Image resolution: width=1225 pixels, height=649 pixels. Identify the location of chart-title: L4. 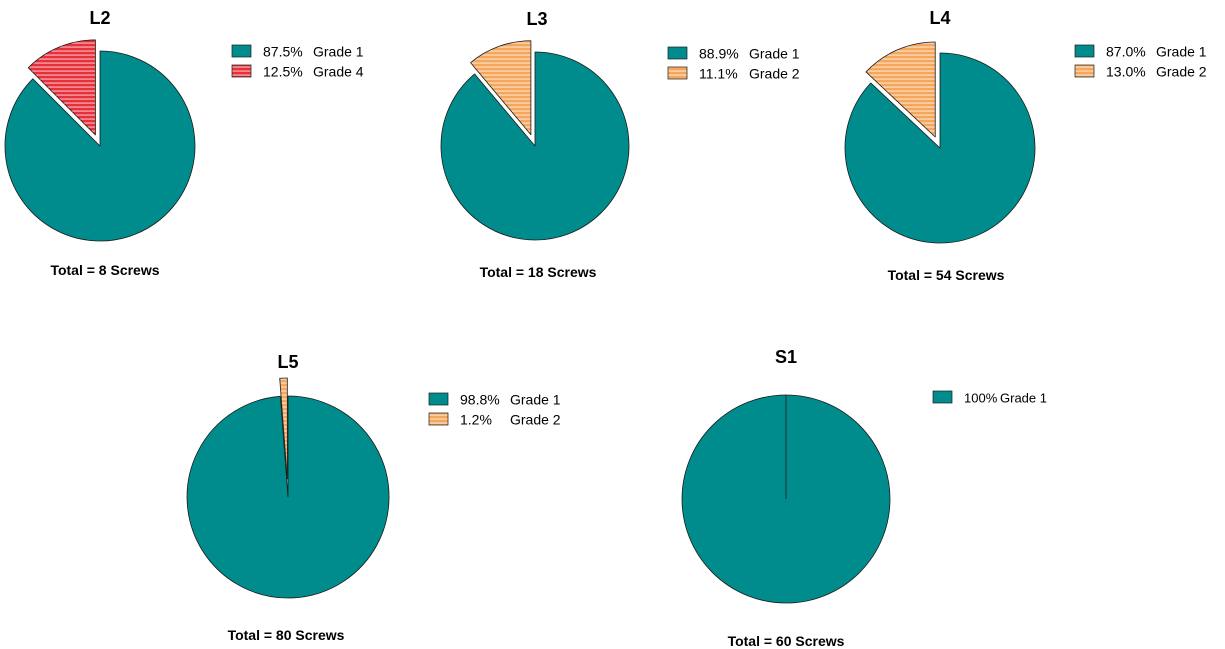
(939, 18).